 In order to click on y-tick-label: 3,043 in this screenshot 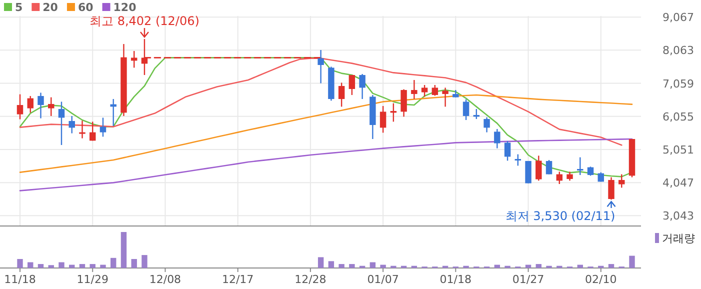, I will do `click(678, 216)`.